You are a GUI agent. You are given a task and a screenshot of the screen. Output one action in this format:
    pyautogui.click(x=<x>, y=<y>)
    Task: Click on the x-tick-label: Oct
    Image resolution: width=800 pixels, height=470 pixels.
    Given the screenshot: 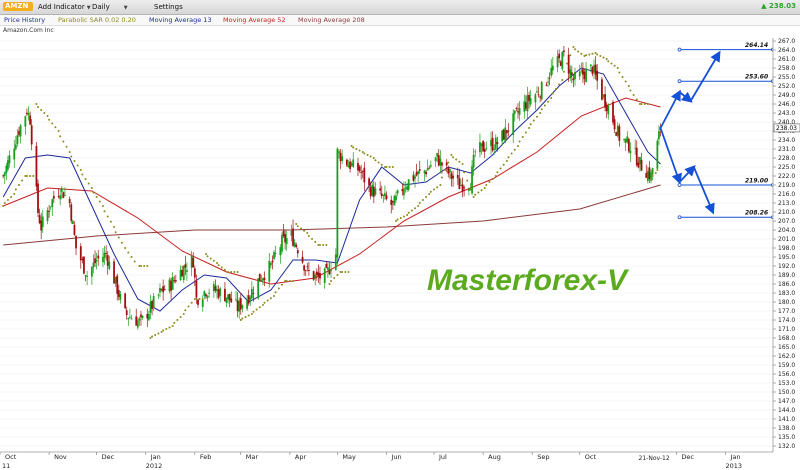 What is the action you would take?
    pyautogui.click(x=11, y=457)
    